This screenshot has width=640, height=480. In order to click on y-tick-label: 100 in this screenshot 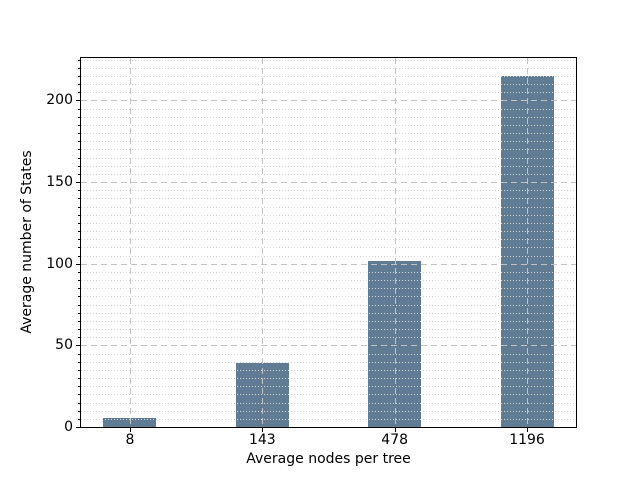, I will do `click(59, 263)`.